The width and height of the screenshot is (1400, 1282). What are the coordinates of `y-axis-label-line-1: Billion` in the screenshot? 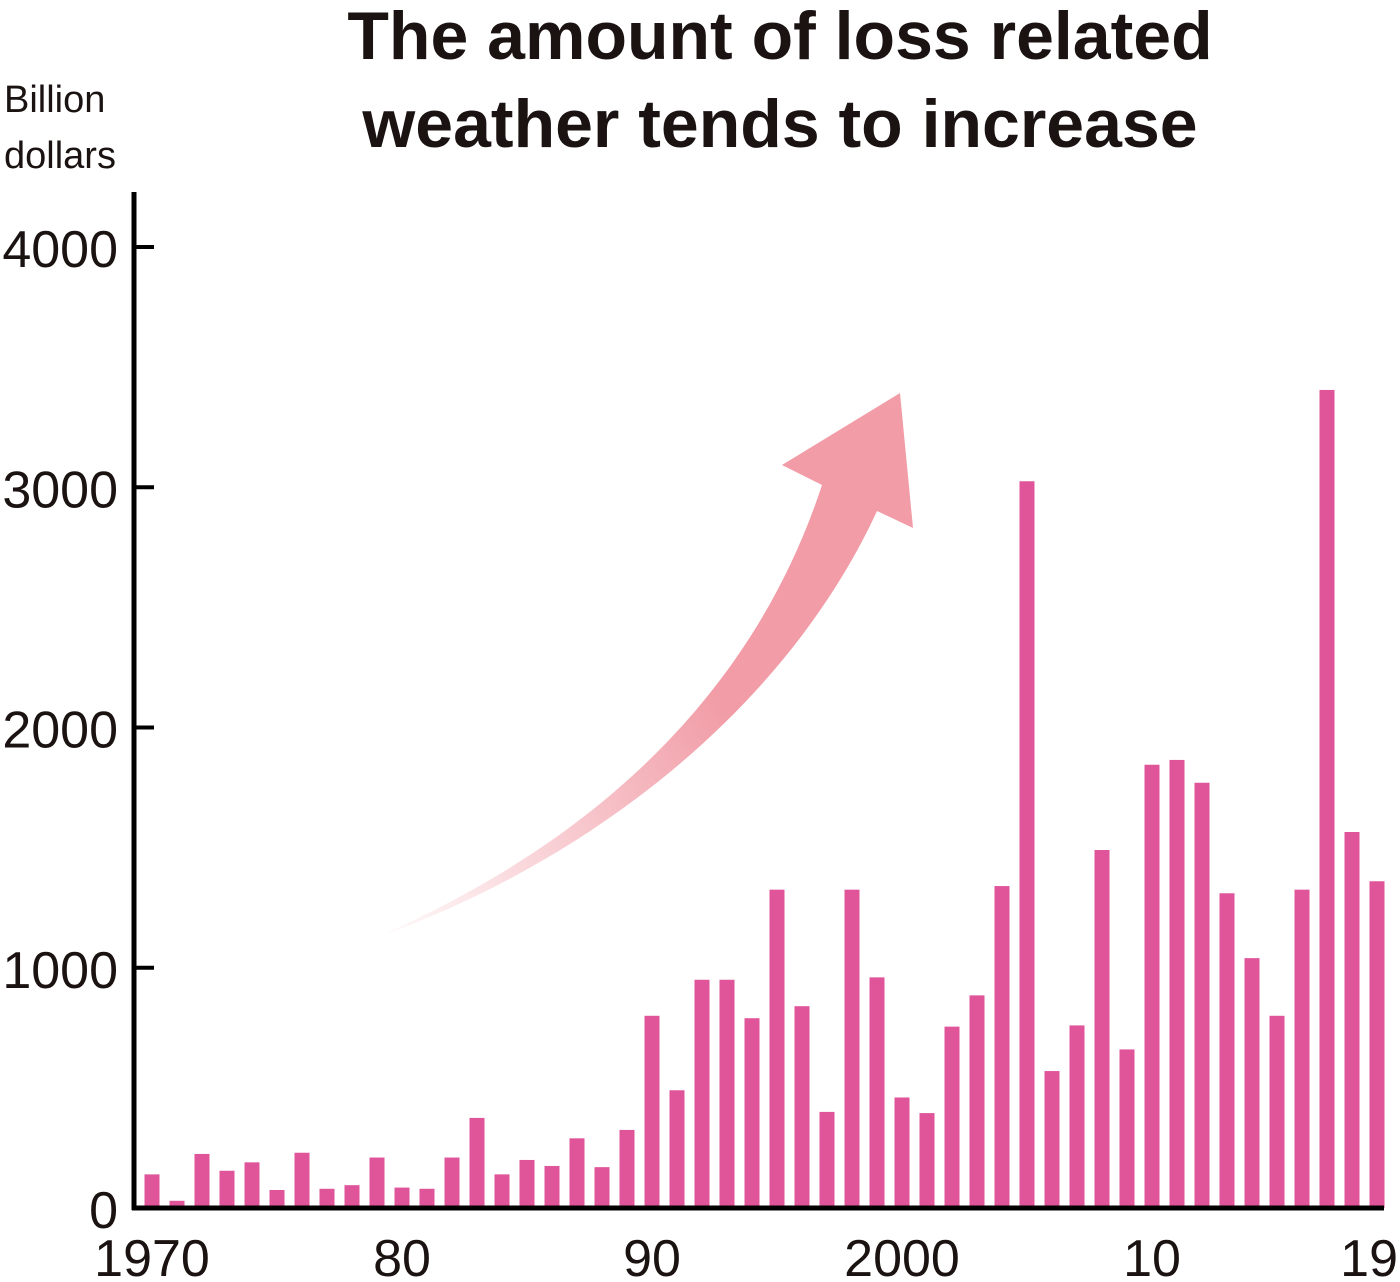 It's located at (55, 100).